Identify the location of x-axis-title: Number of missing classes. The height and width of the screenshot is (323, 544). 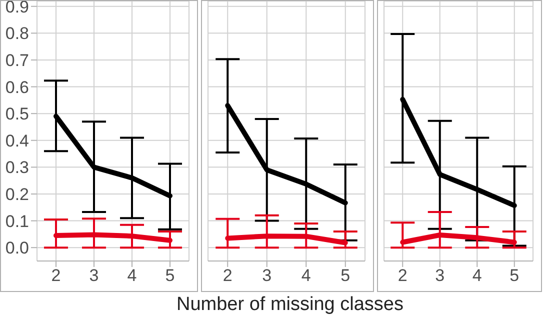
(290, 305).